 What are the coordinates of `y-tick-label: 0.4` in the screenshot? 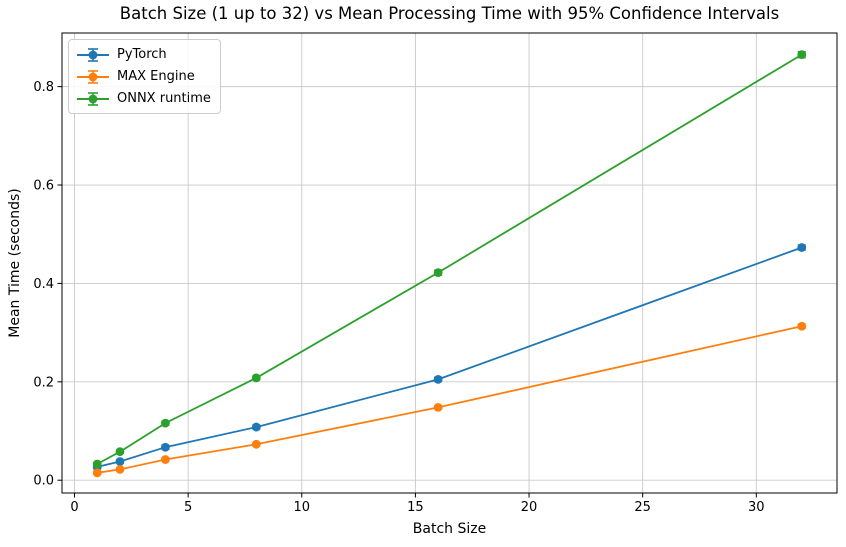 It's located at (43, 284).